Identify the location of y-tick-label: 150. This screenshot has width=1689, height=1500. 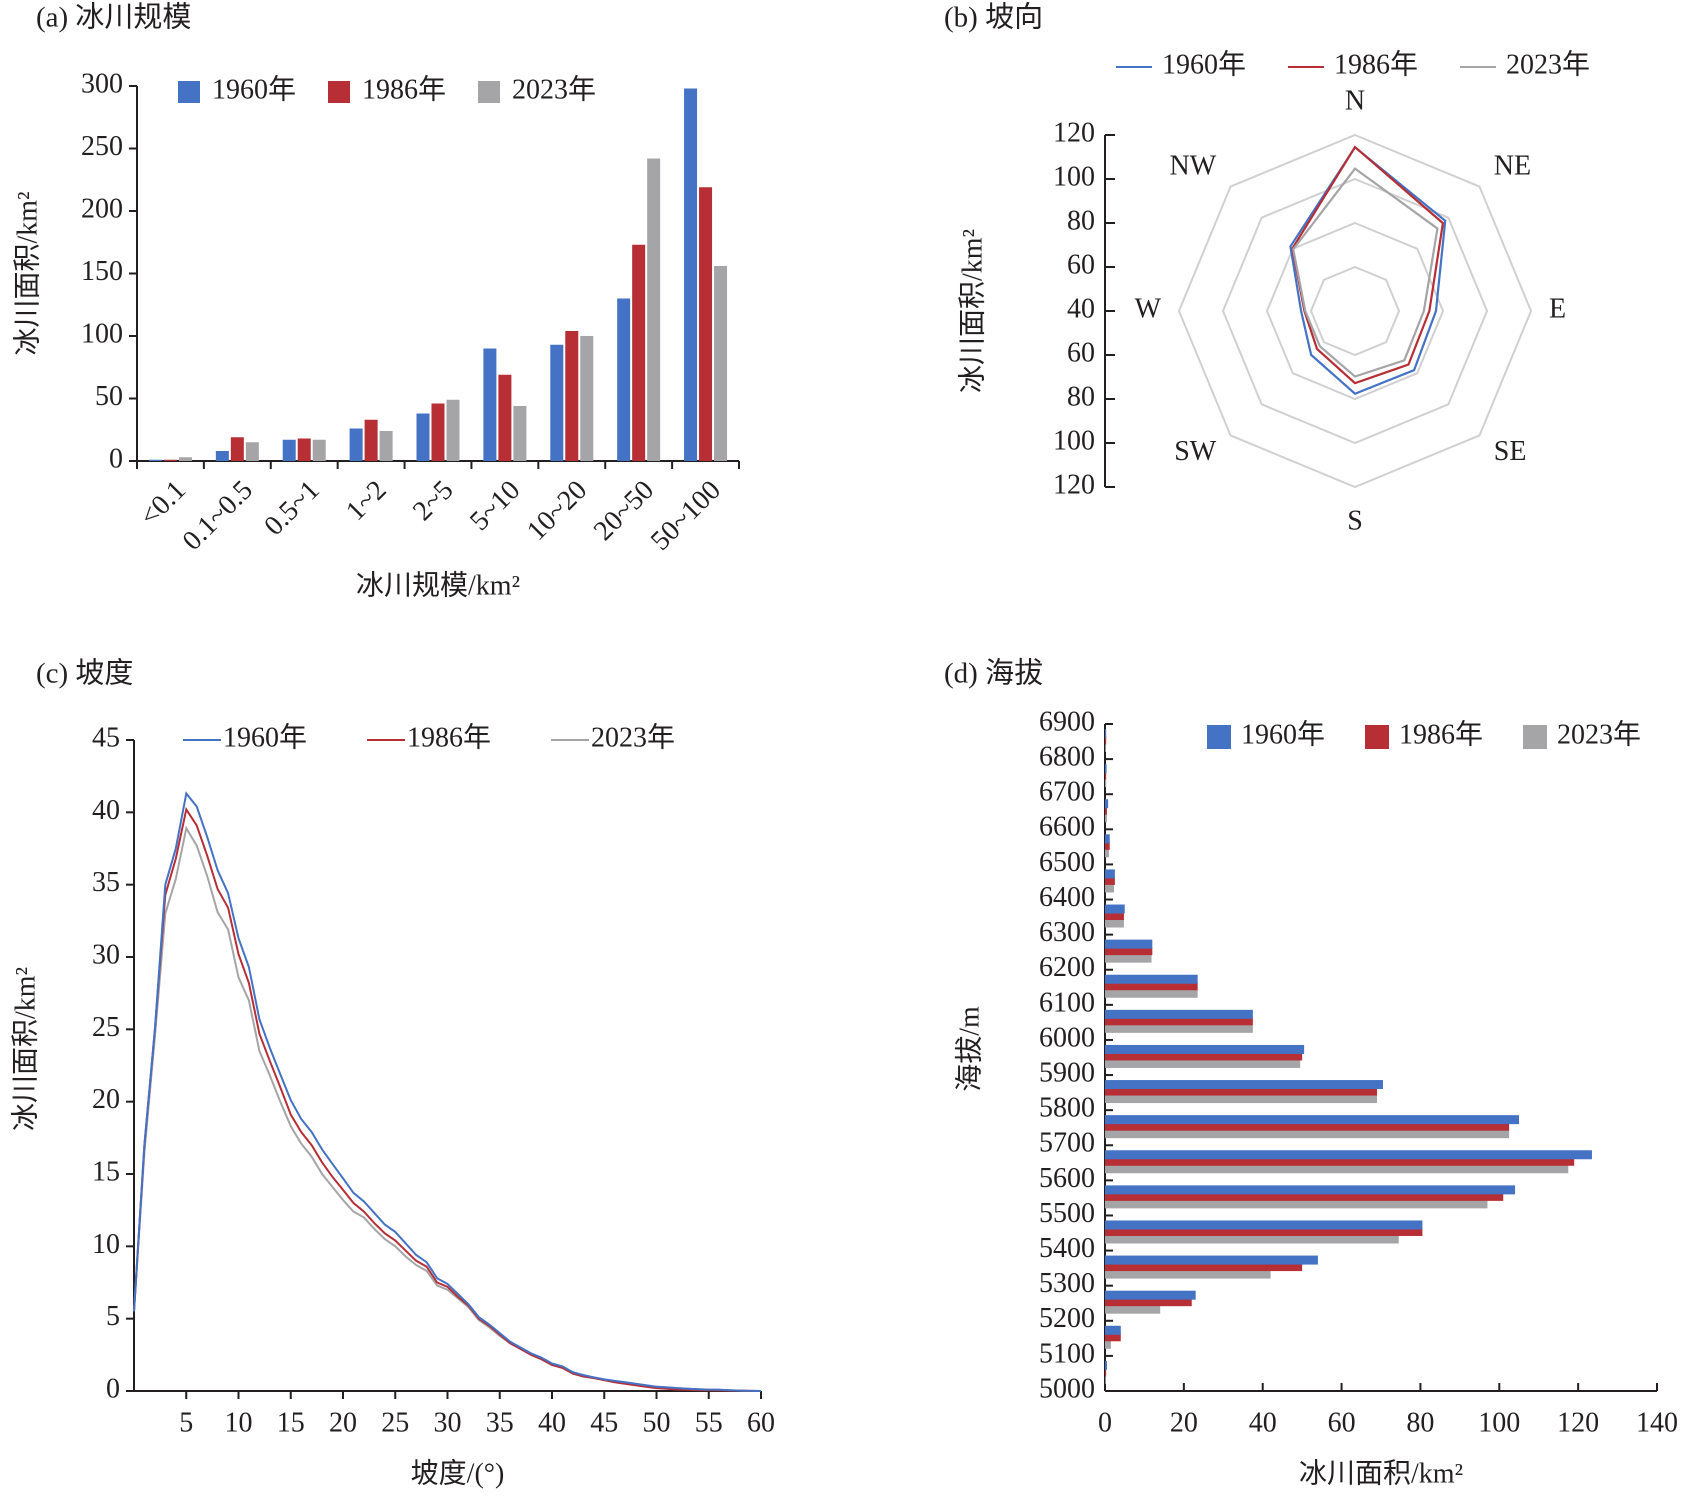
(102, 271).